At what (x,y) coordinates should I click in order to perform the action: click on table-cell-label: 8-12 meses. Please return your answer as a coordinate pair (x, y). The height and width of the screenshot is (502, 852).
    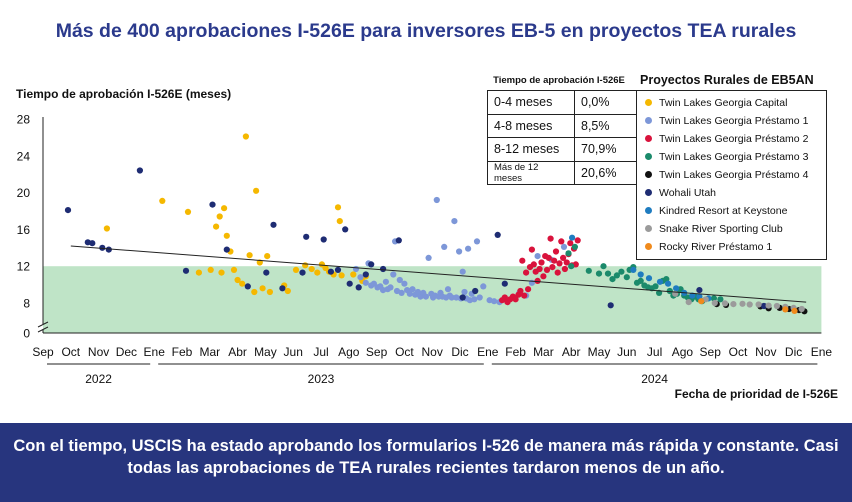
    Looking at the image, I should click on (531, 149).